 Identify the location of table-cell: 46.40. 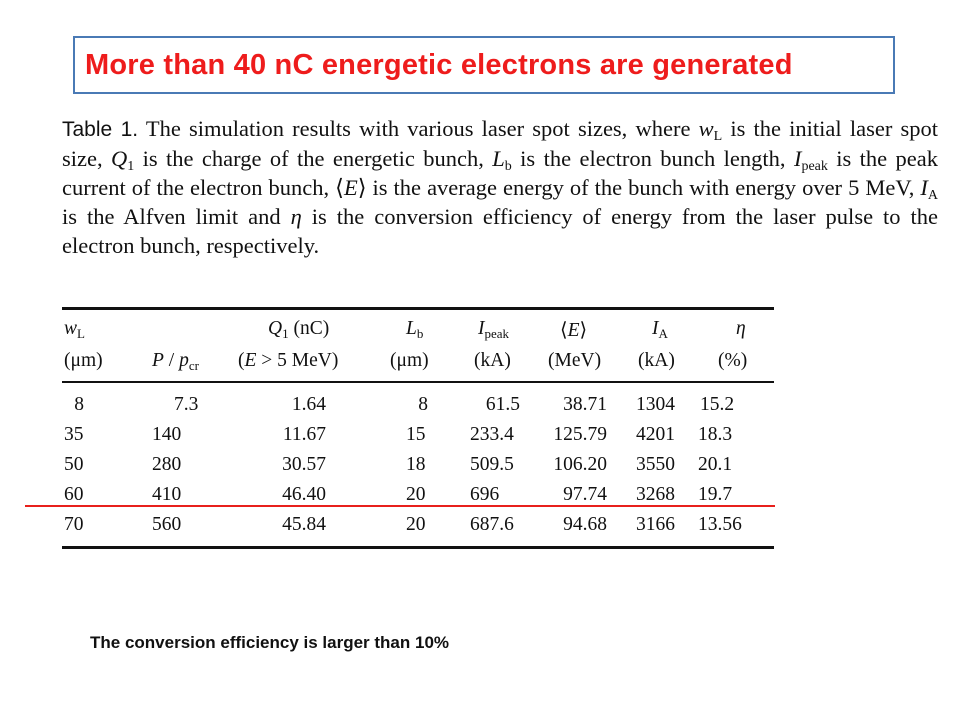
(304, 494).